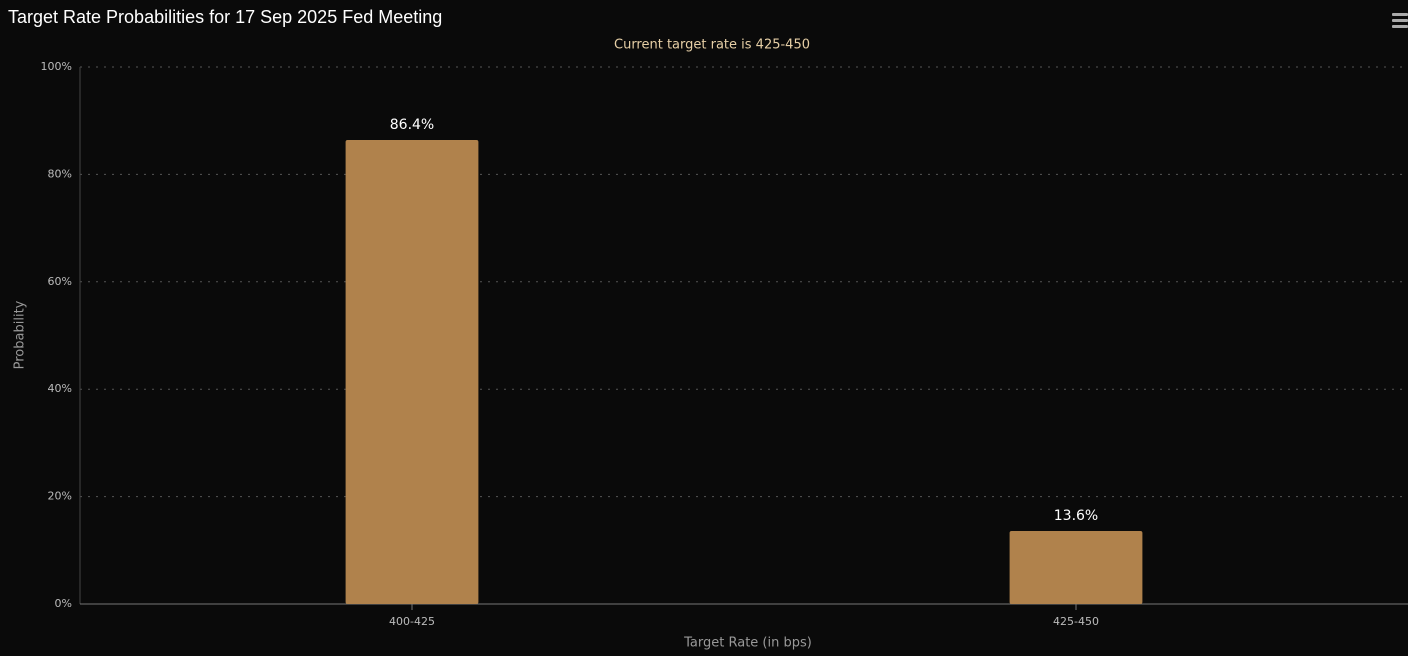 Image resolution: width=1408 pixels, height=656 pixels. Describe the element at coordinates (60, 388) in the screenshot. I see `y-tick-label: 40%` at that location.